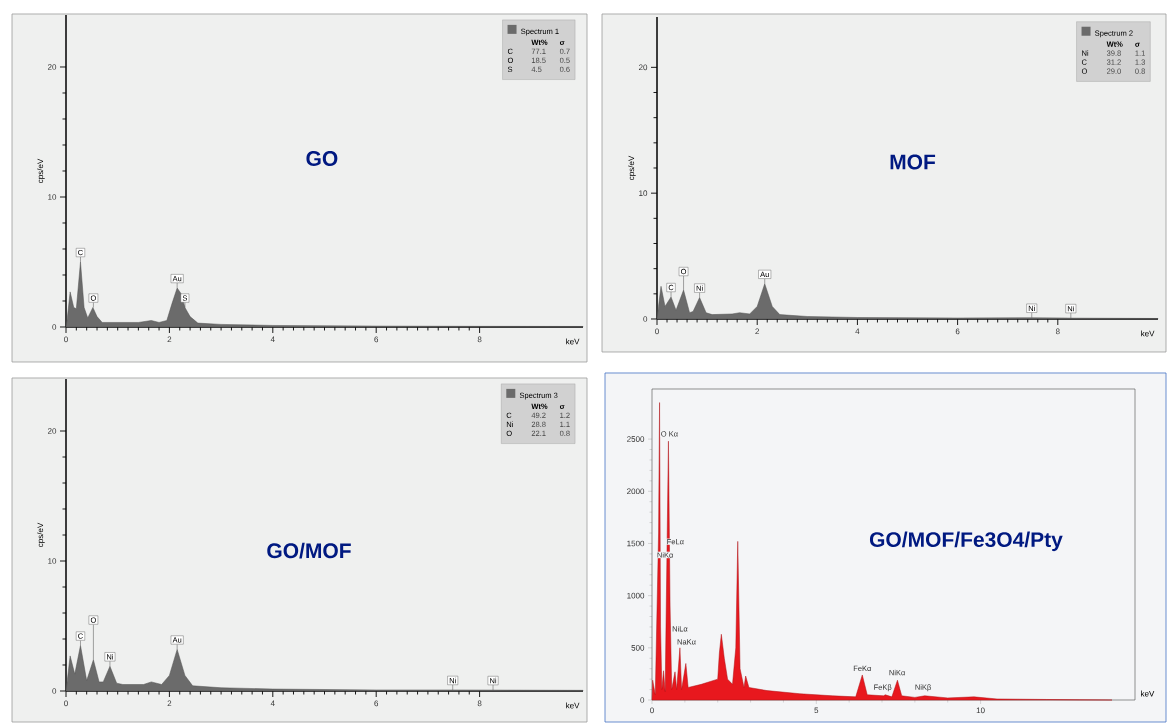  I want to click on y-tick-label: 500, so click(638, 647).